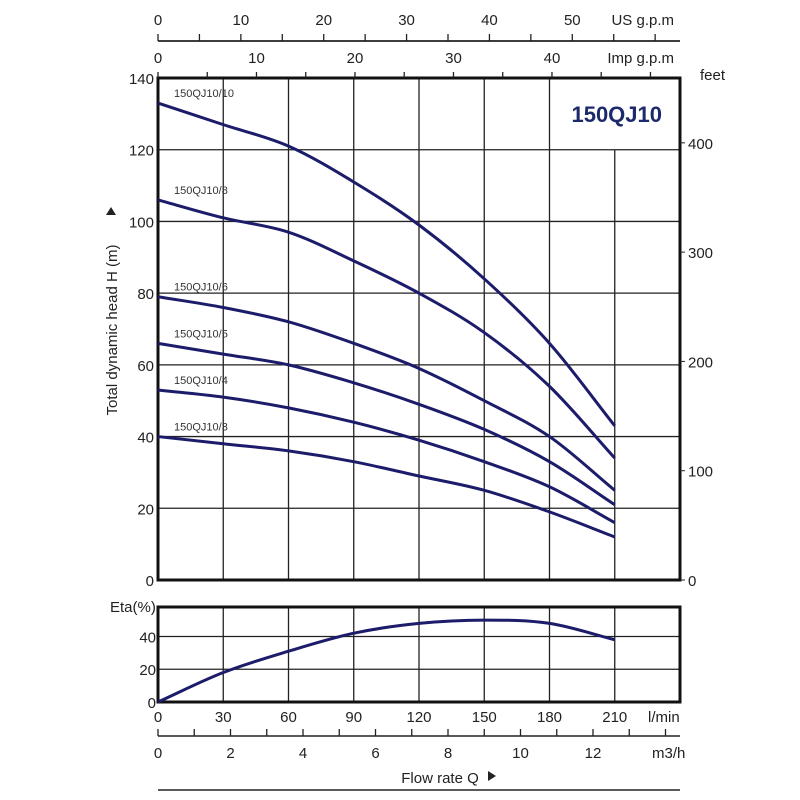 Image resolution: width=800 pixels, height=800 pixels. I want to click on y-tick-label: 40, so click(145, 438).